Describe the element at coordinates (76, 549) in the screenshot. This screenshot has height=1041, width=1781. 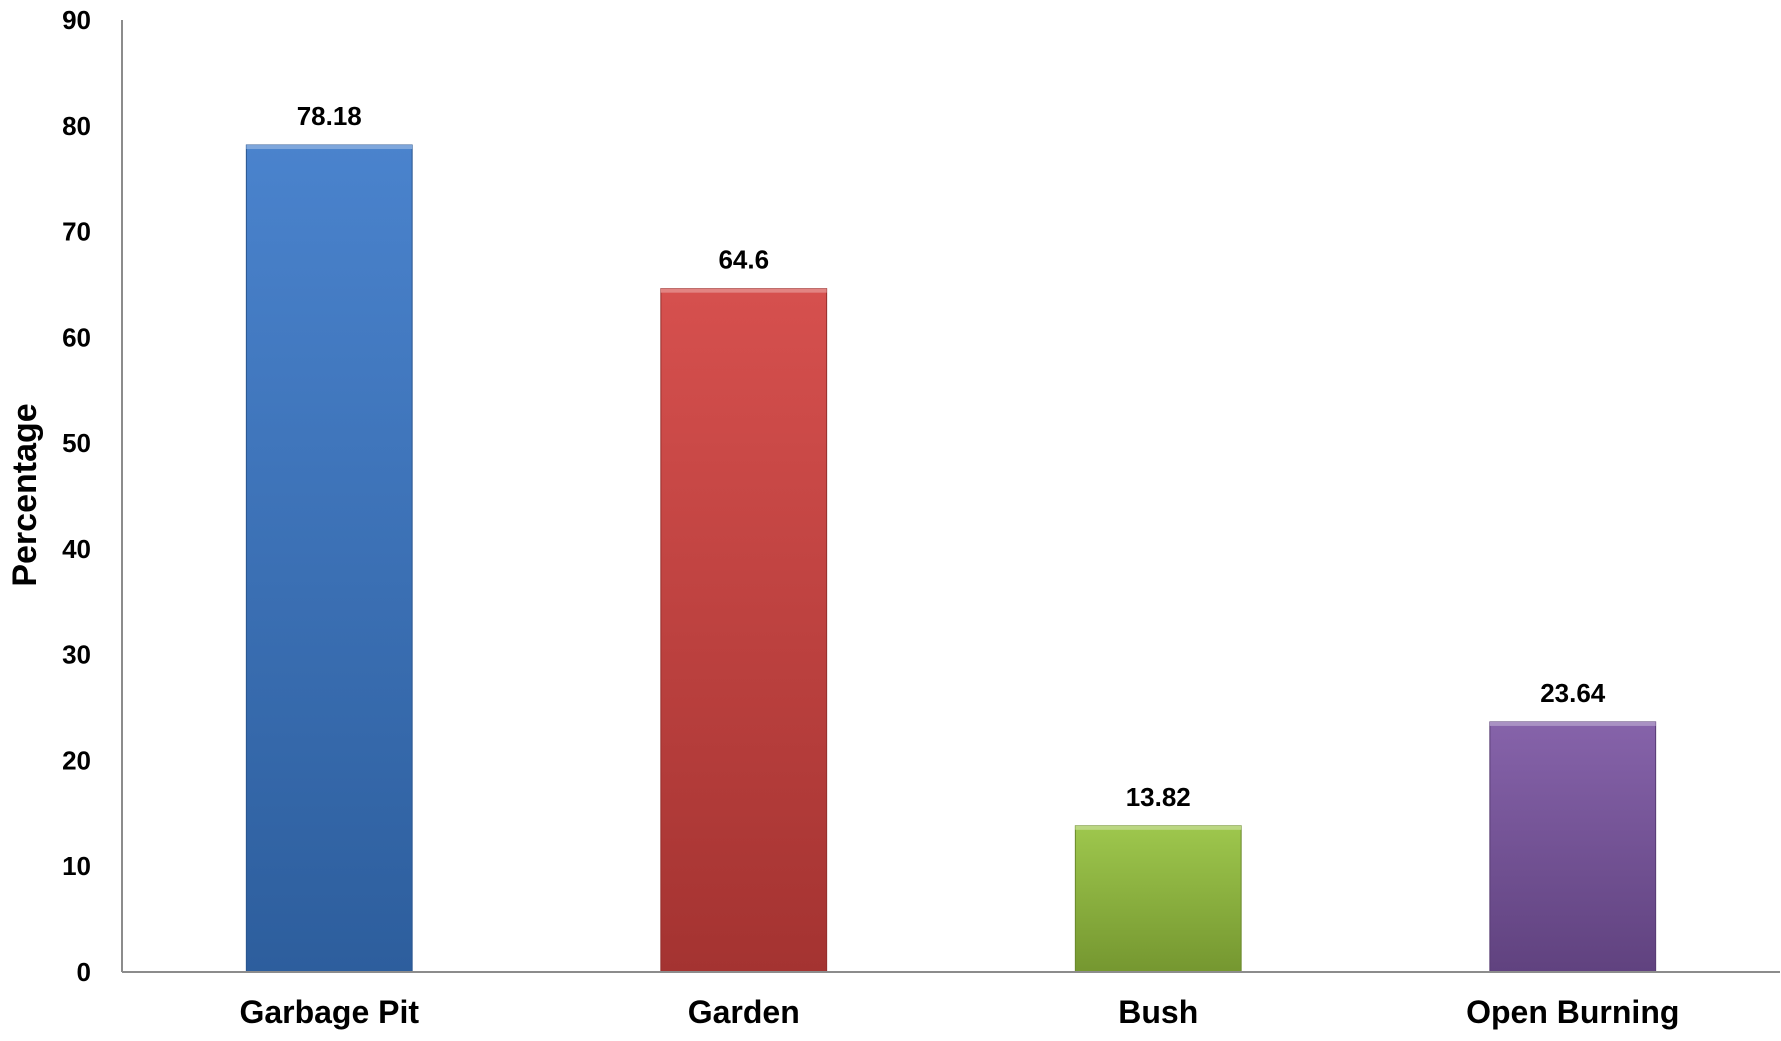
I see `y-tick-label: 40` at that location.